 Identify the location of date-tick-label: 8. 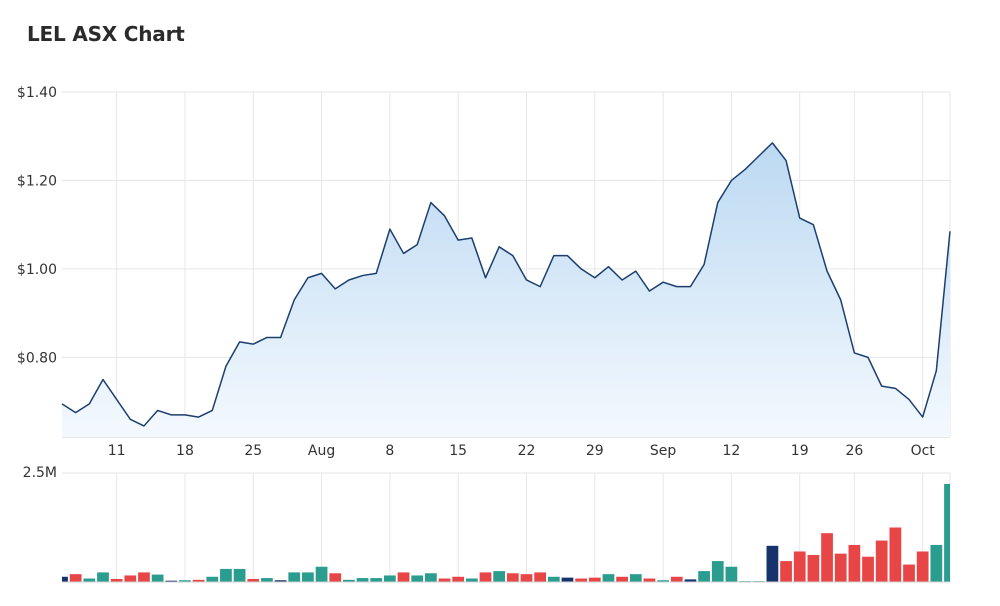
(389, 451).